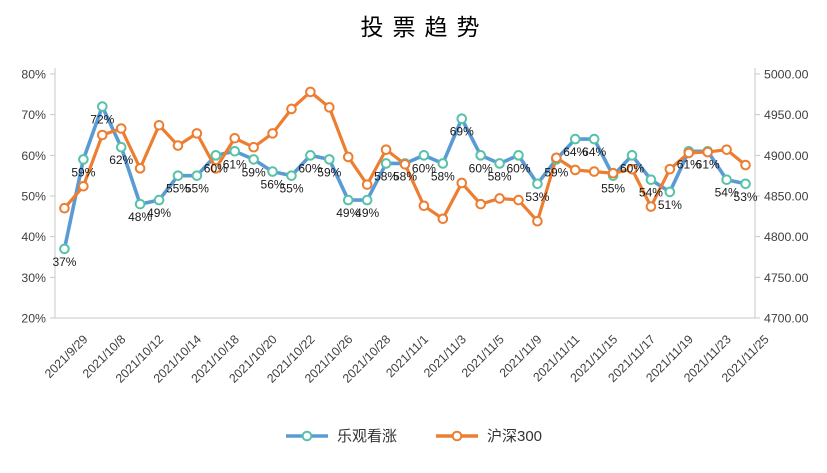  Describe the element at coordinates (786, 156) in the screenshot. I see `svg-text: 4900.00` at that location.